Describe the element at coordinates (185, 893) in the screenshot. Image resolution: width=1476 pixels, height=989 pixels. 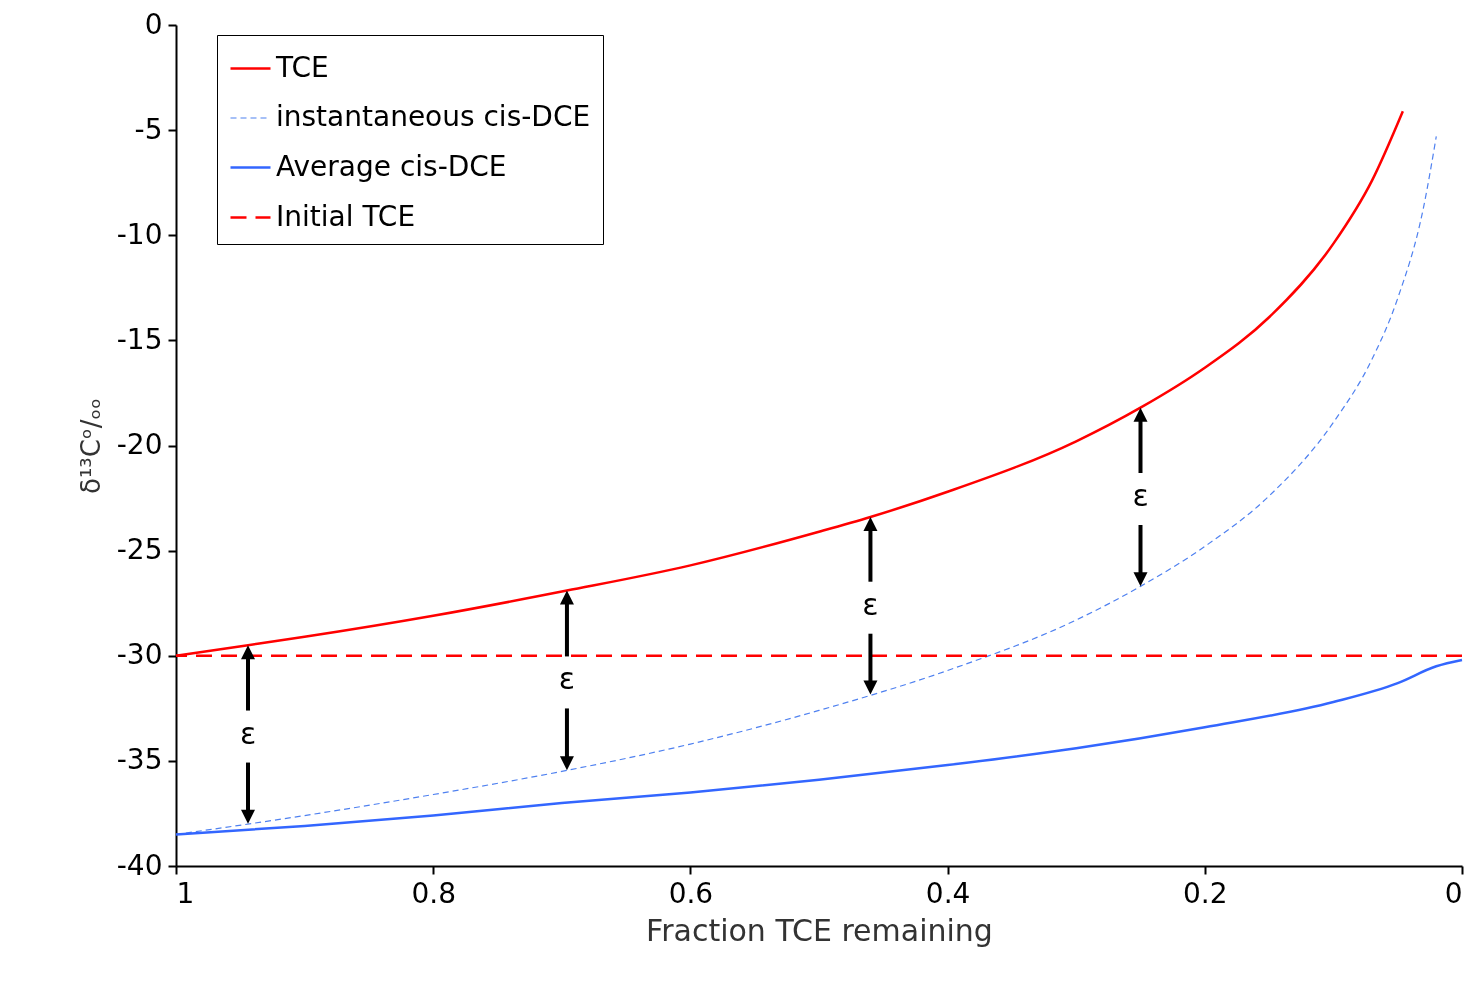
I see `x-tick-label: 1` at that location.